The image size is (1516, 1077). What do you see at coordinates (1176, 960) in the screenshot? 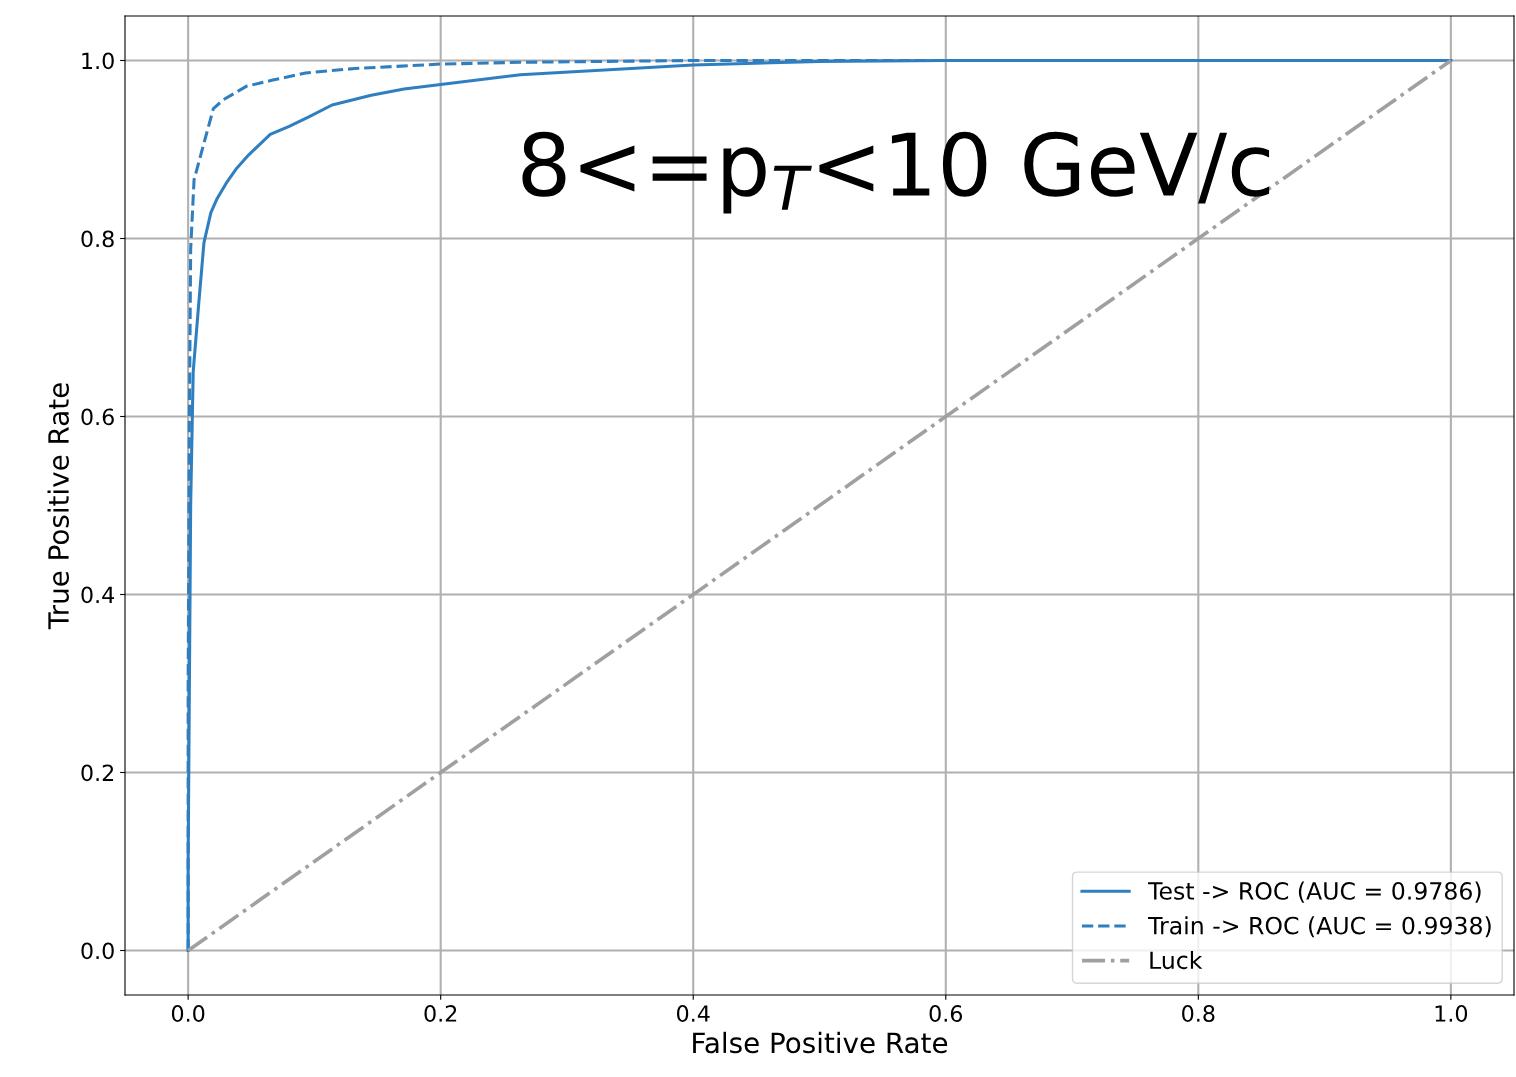
I see `legend-label: Luck` at bounding box center [1176, 960].